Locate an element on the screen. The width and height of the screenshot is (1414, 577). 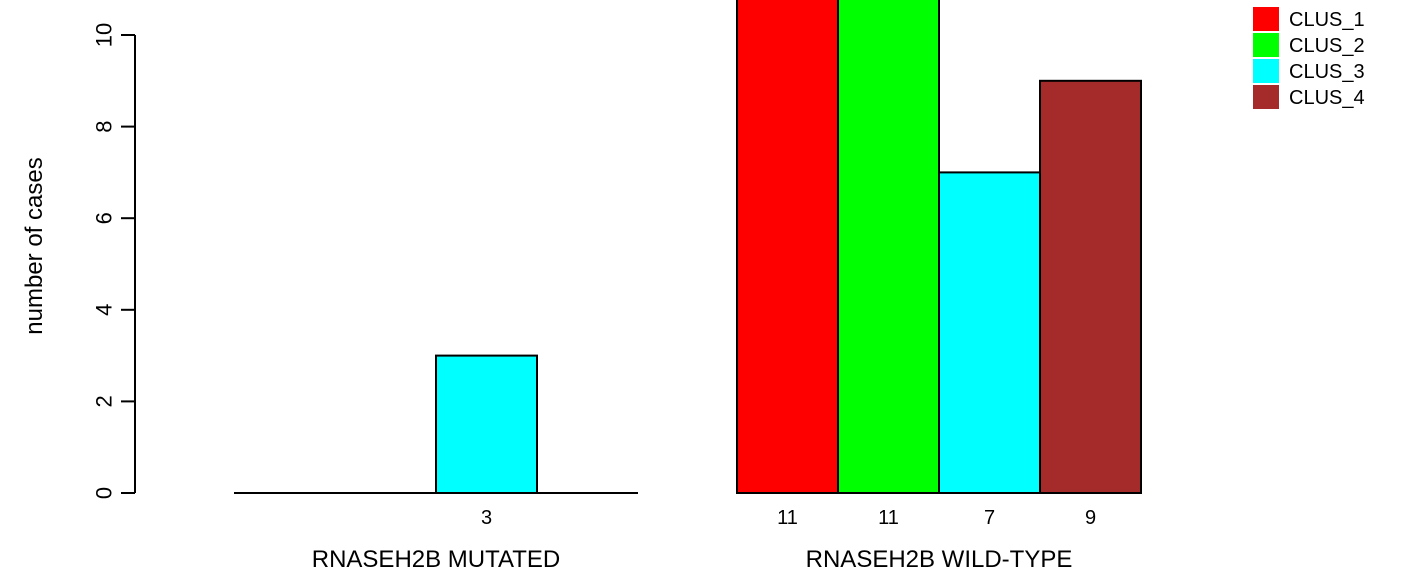
group-label: RNASEH2B MUTATED is located at coordinates (436, 559).